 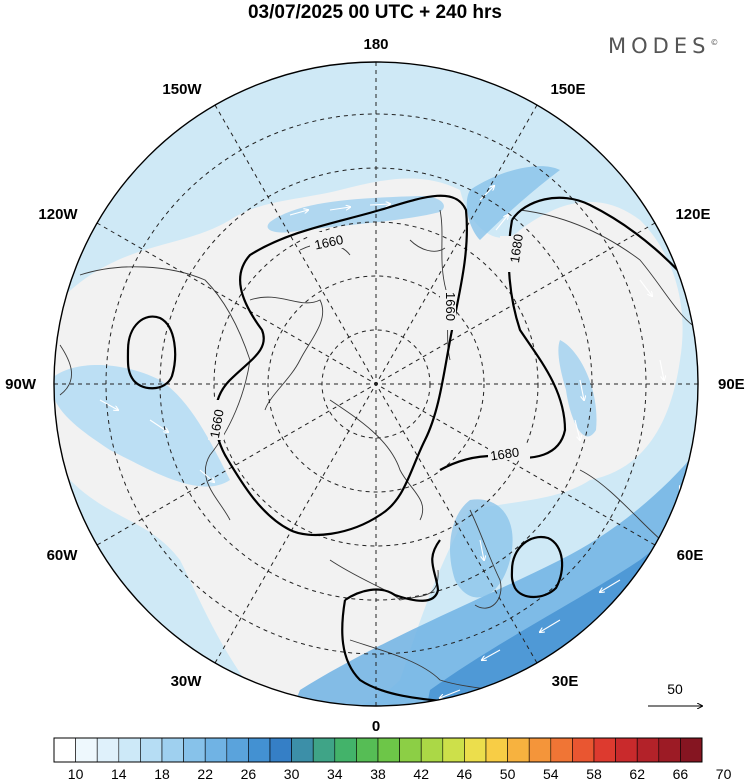 I want to click on colorbar-tick-label: 58, so click(x=594, y=774).